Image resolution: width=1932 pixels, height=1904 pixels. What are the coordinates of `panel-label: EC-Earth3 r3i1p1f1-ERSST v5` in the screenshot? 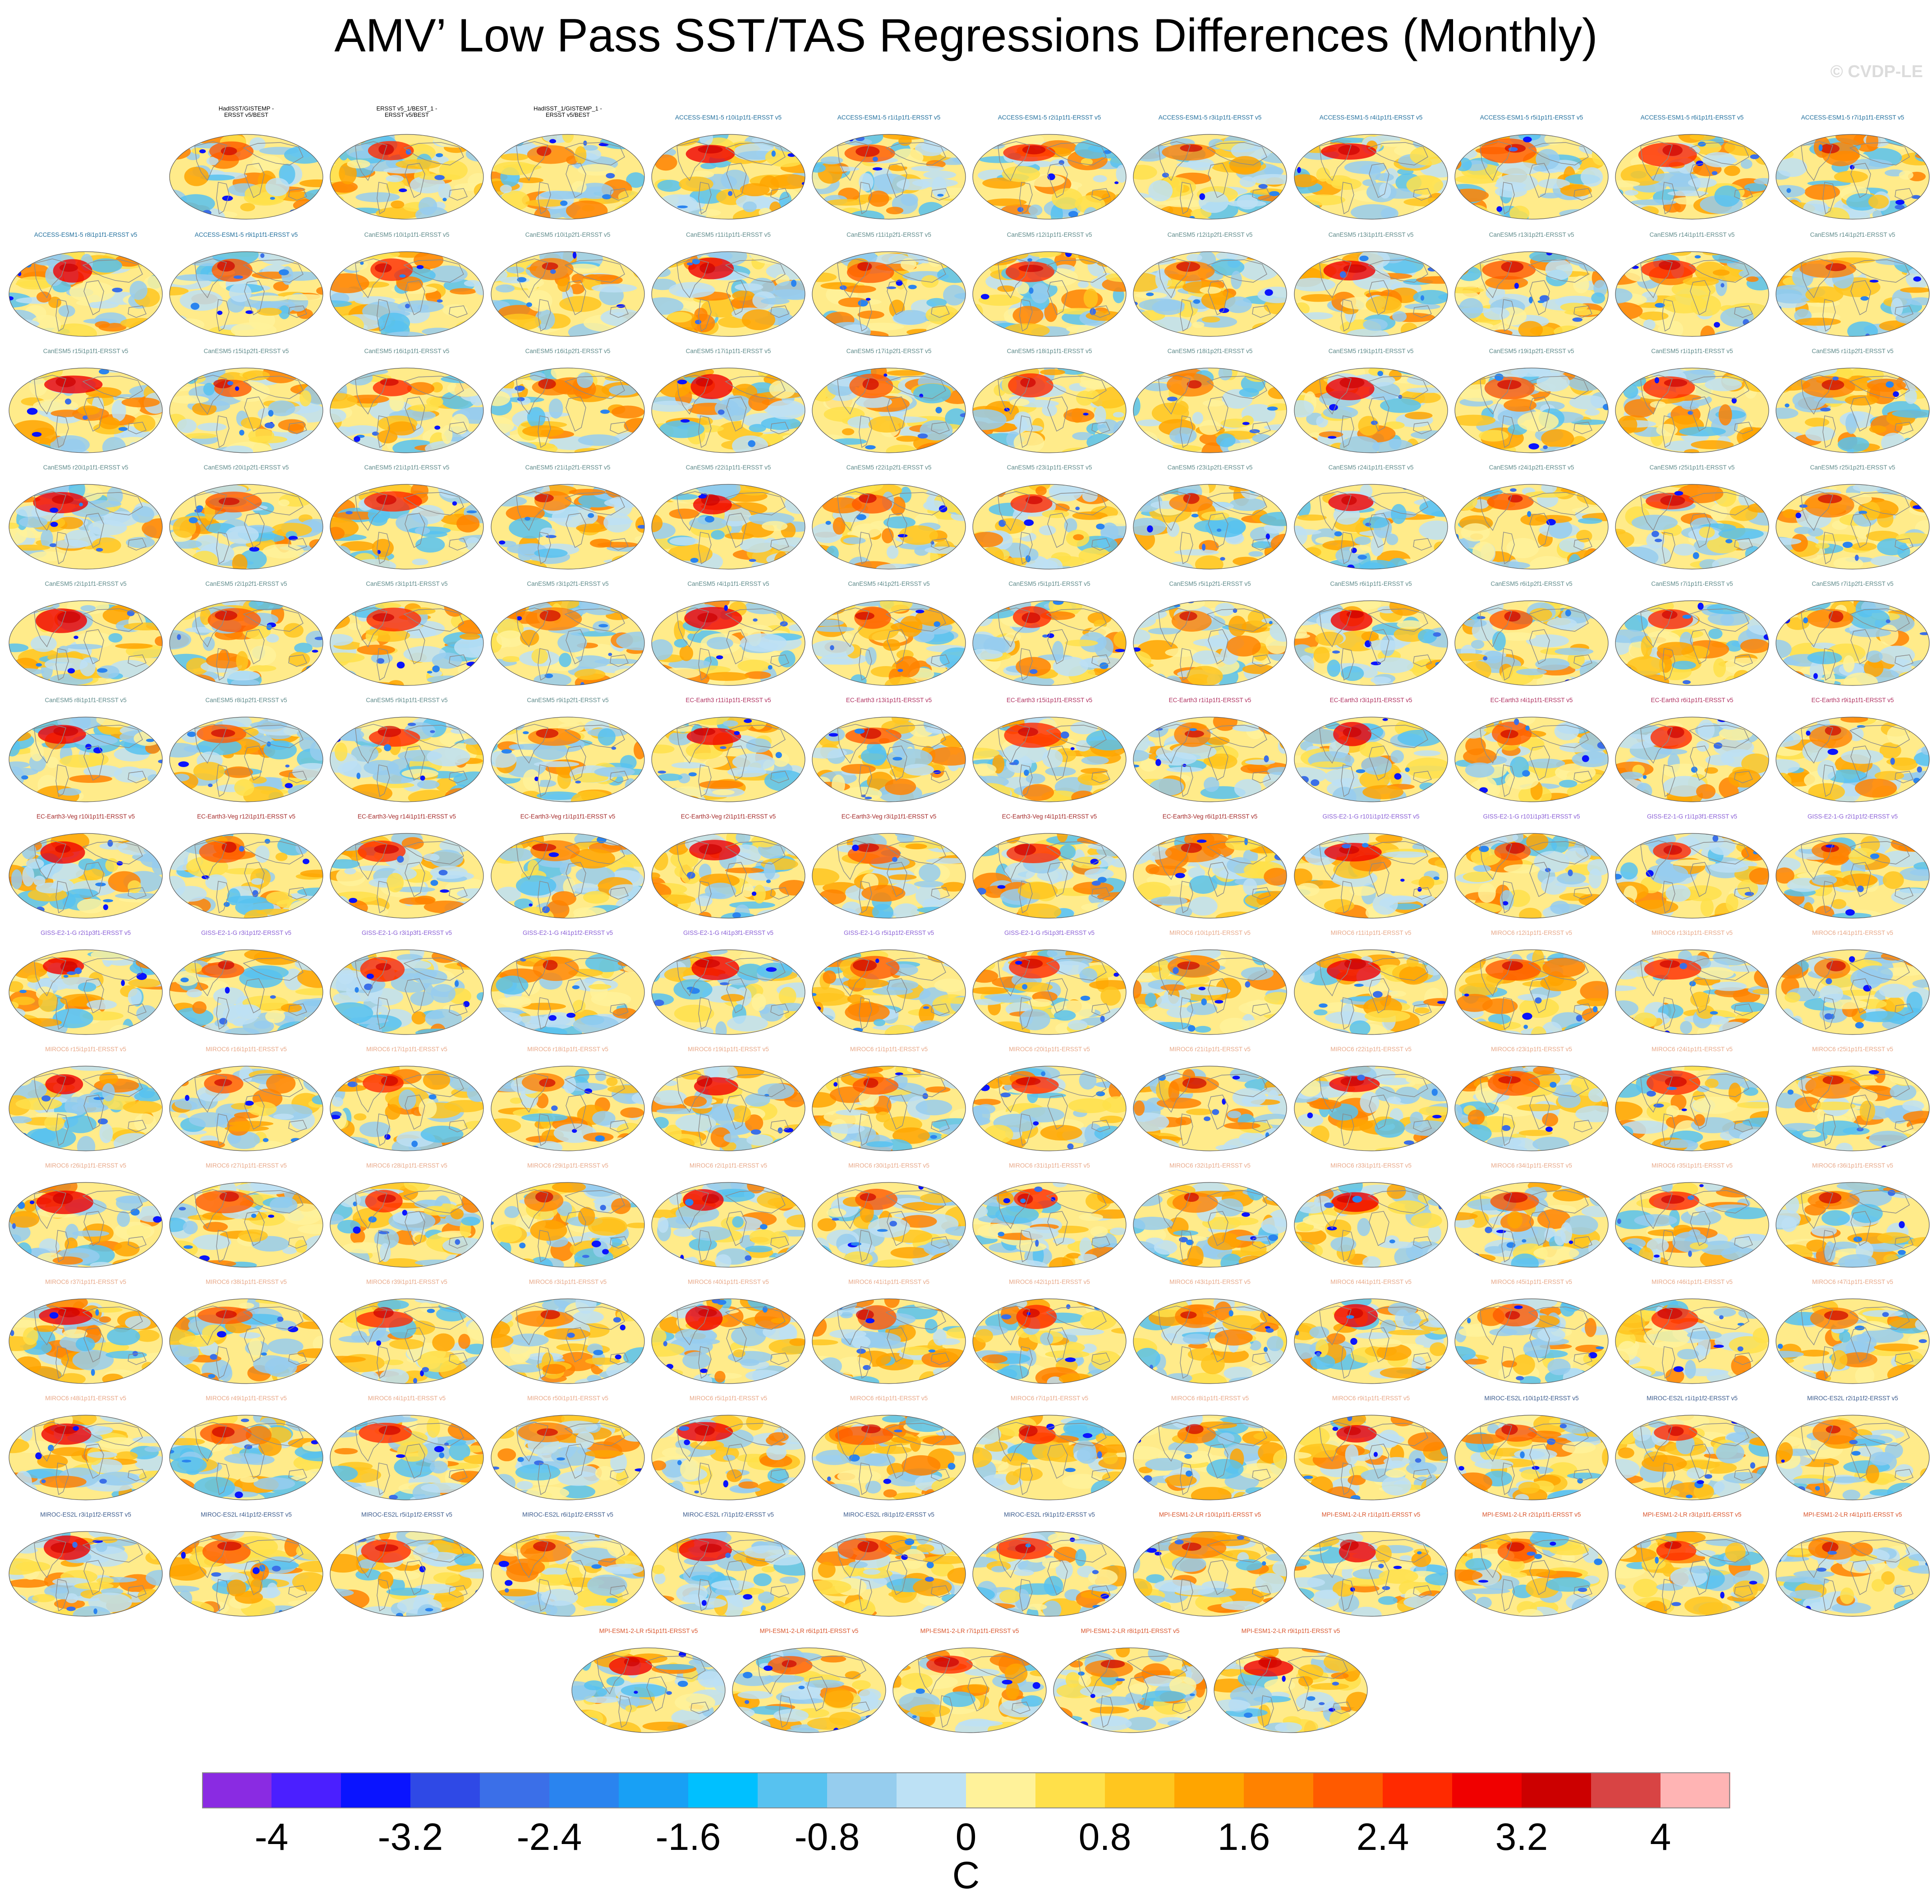 It's located at (1371, 700).